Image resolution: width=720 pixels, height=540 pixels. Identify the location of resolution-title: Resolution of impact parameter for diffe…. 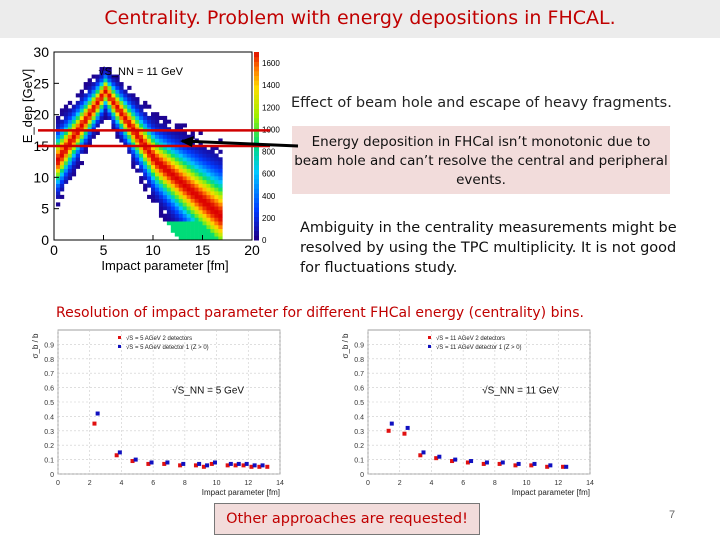
(320, 313).